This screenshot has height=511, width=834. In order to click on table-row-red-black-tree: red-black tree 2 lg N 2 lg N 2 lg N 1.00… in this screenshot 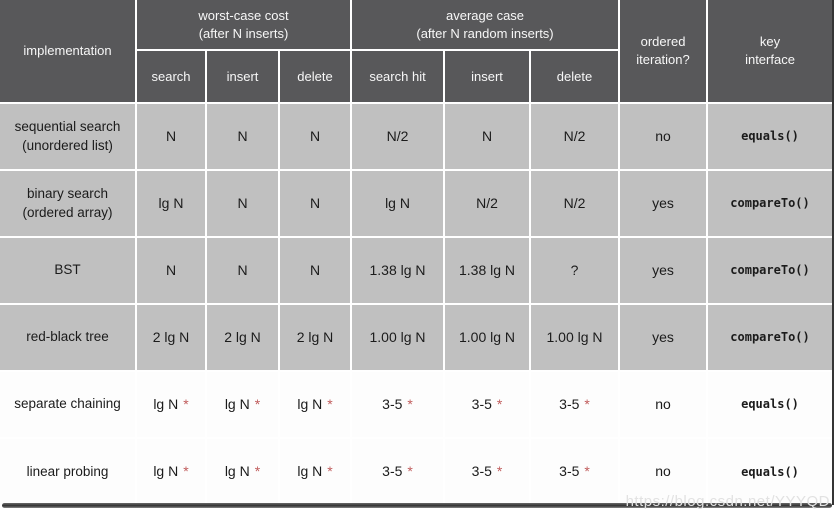, I will do `click(416, 337)`.